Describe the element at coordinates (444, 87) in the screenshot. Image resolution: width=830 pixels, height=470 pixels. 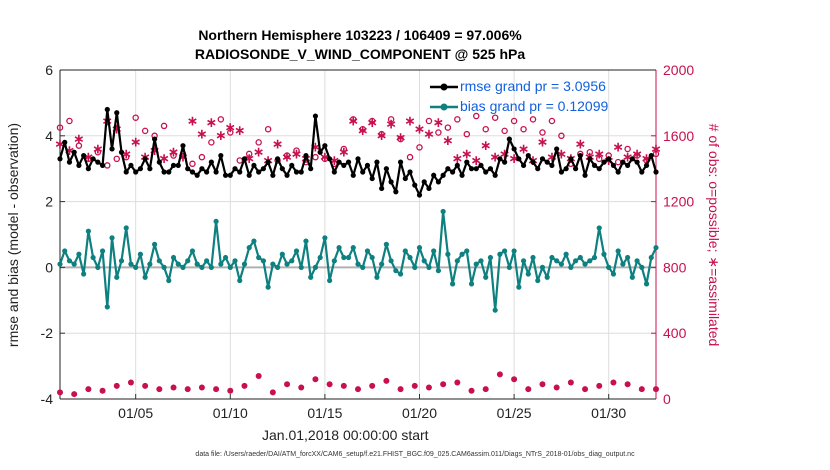
I see `legend-swatch-rmse` at that location.